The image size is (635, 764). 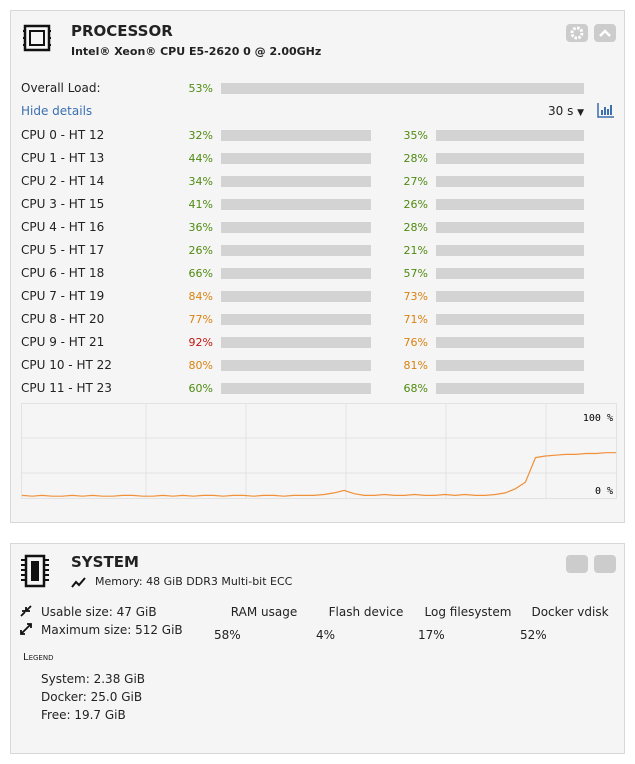 What do you see at coordinates (200, 181) in the screenshot?
I see `percent-label: 34%` at bounding box center [200, 181].